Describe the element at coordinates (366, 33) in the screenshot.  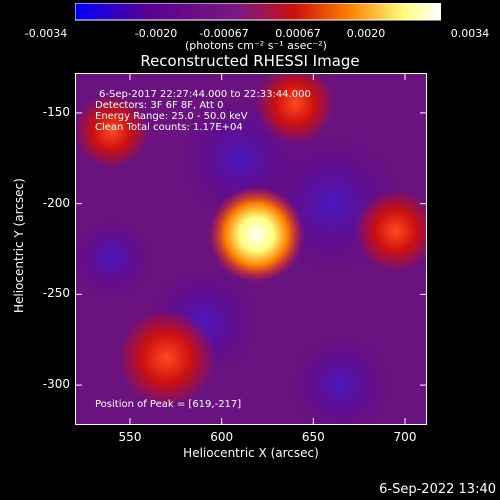
I see `colorbar-tick: 0.0020` at that location.